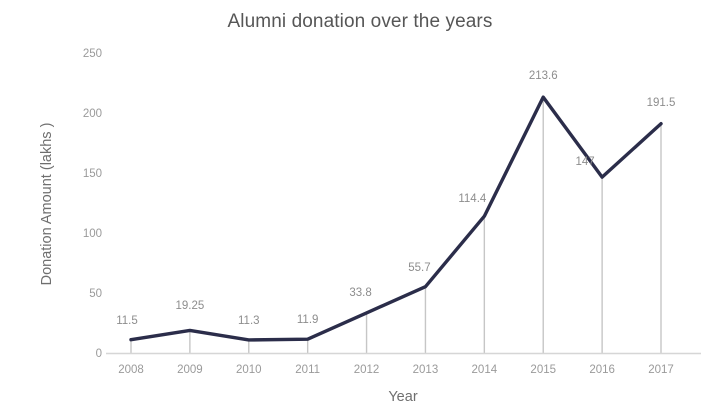 This screenshot has width=720, height=419. I want to click on y-tick-label: 250, so click(92, 53).